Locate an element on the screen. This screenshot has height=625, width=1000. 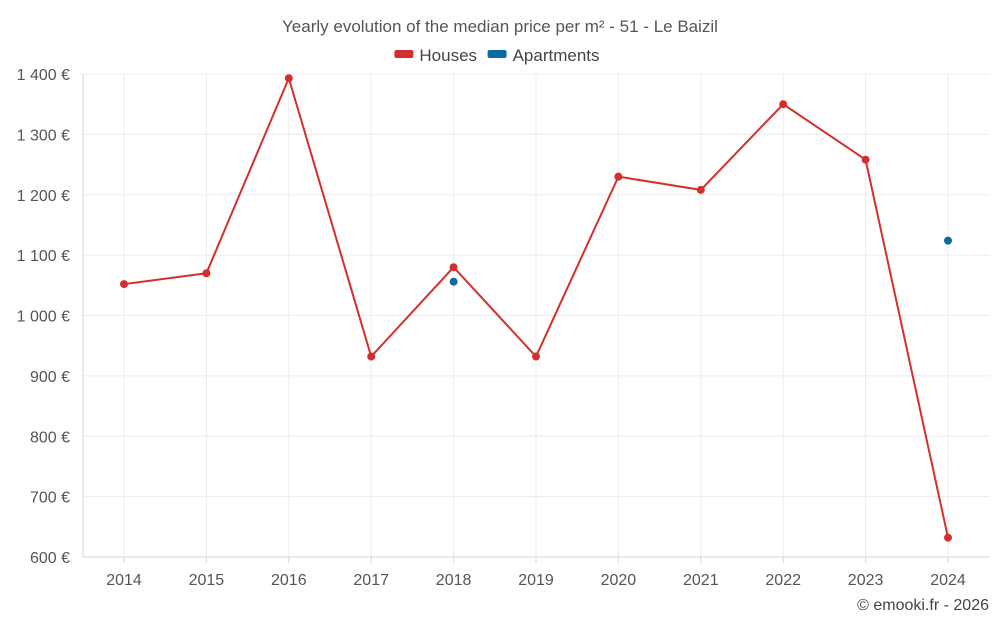
x-tick-label: 2017 is located at coordinates (371, 580).